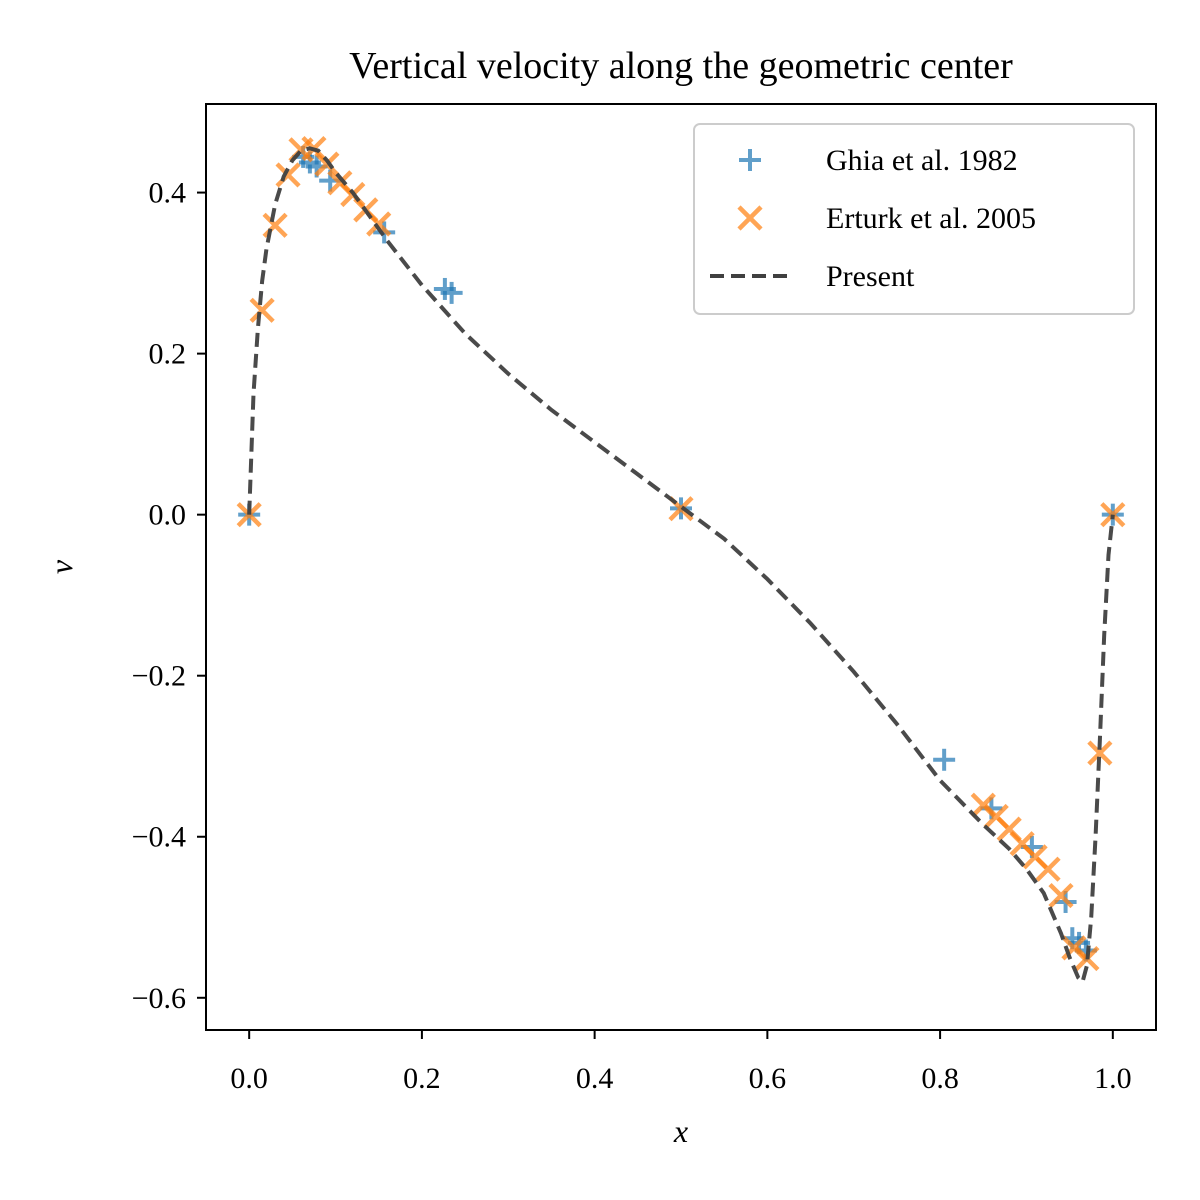  Describe the element at coordinates (159, 837) in the screenshot. I see `y-tick-label: −0.4` at that location.